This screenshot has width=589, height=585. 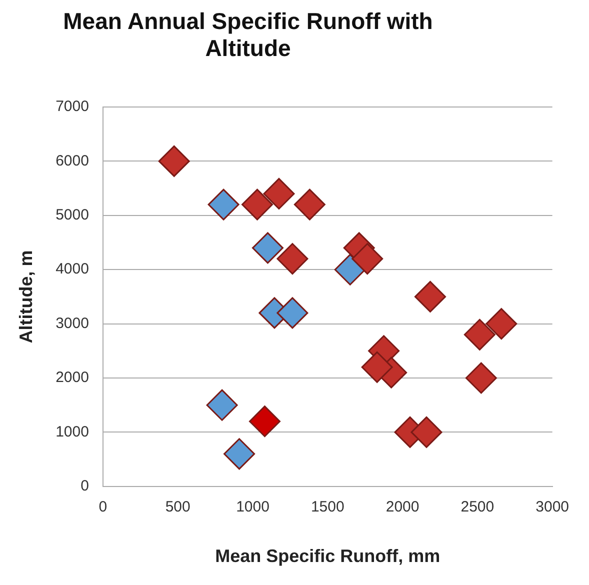 What do you see at coordinates (103, 507) in the screenshot?
I see `x-tick-label: 0` at bounding box center [103, 507].